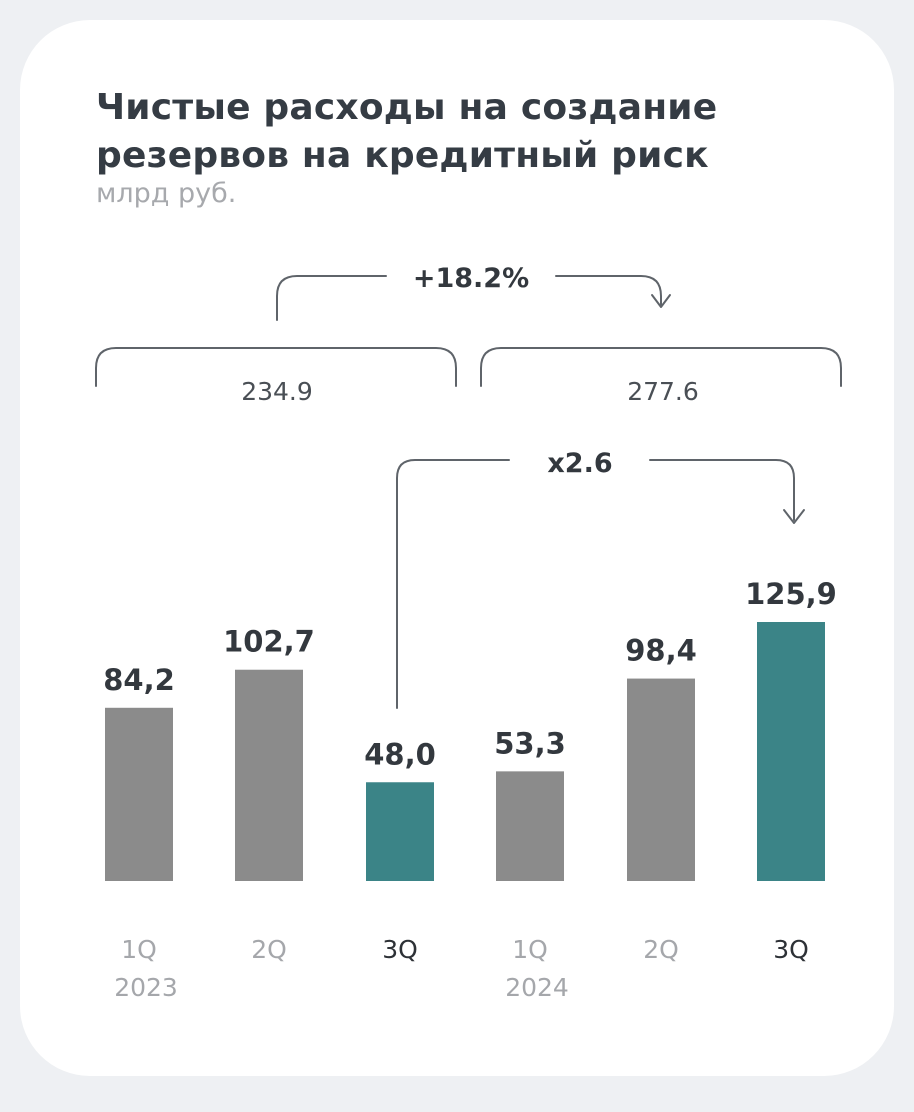 This screenshot has width=914, height=1112. Describe the element at coordinates (453, 584) in the screenshot. I see `multiplier-connector` at that location.